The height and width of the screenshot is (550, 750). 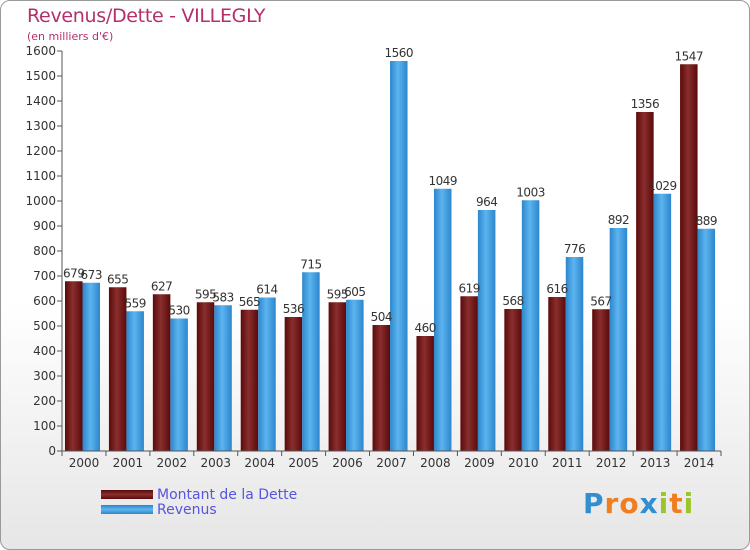 What do you see at coordinates (44, 376) in the screenshot?
I see `y-tick-label: 300` at bounding box center [44, 376].